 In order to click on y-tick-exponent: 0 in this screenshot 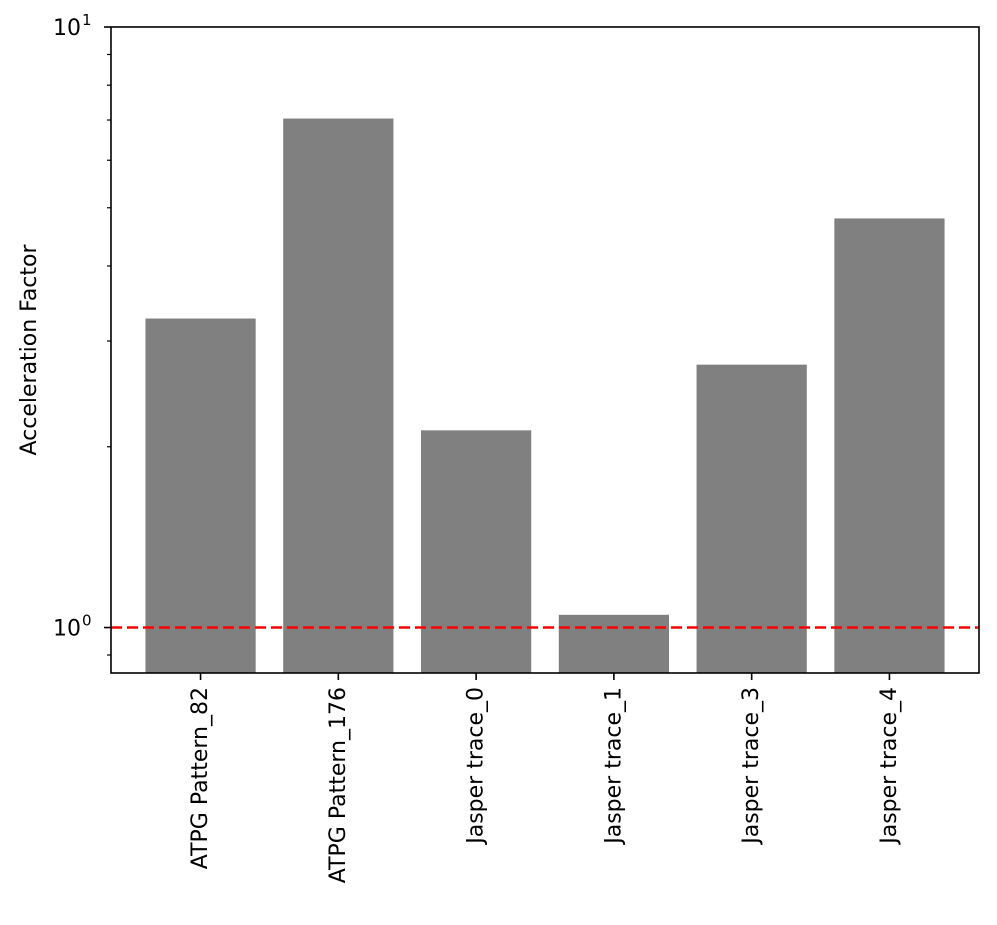, I will do `click(87, 621)`.